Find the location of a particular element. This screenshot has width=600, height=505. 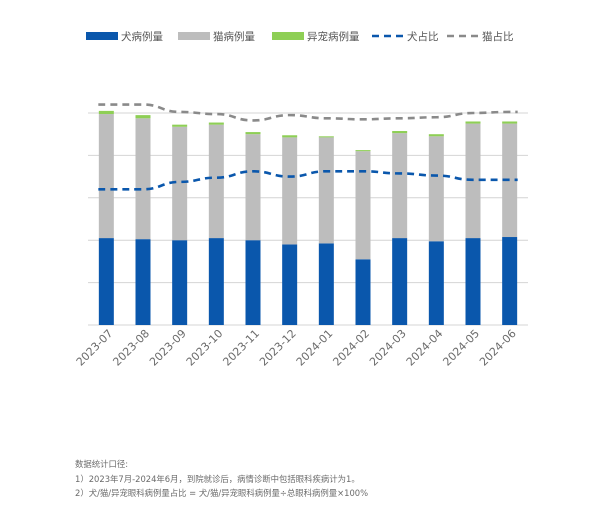

legend-label-3: 犬占比 is located at coordinates (423, 36).